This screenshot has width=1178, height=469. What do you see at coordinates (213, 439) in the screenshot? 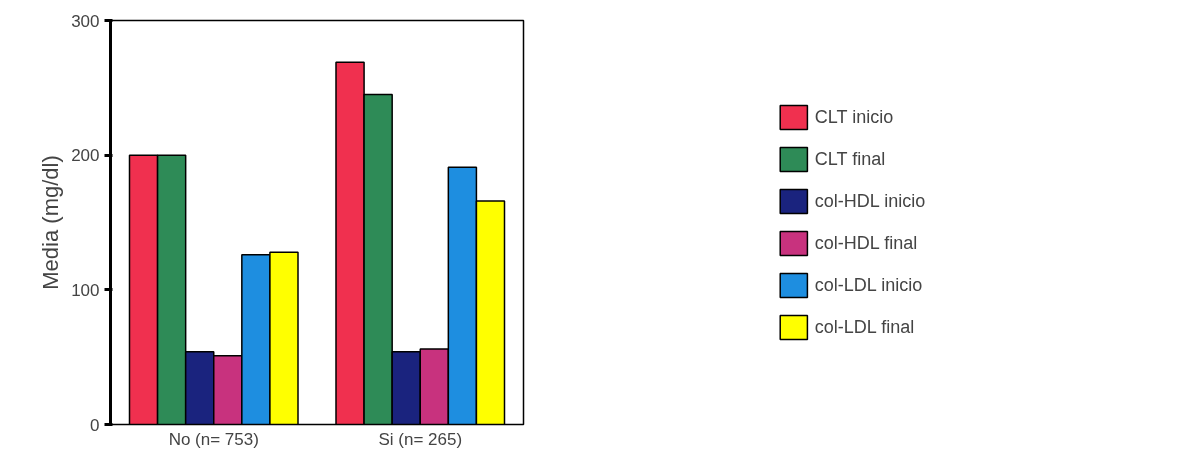
I see `x-tick-label: No (n= 753)` at bounding box center [213, 439].